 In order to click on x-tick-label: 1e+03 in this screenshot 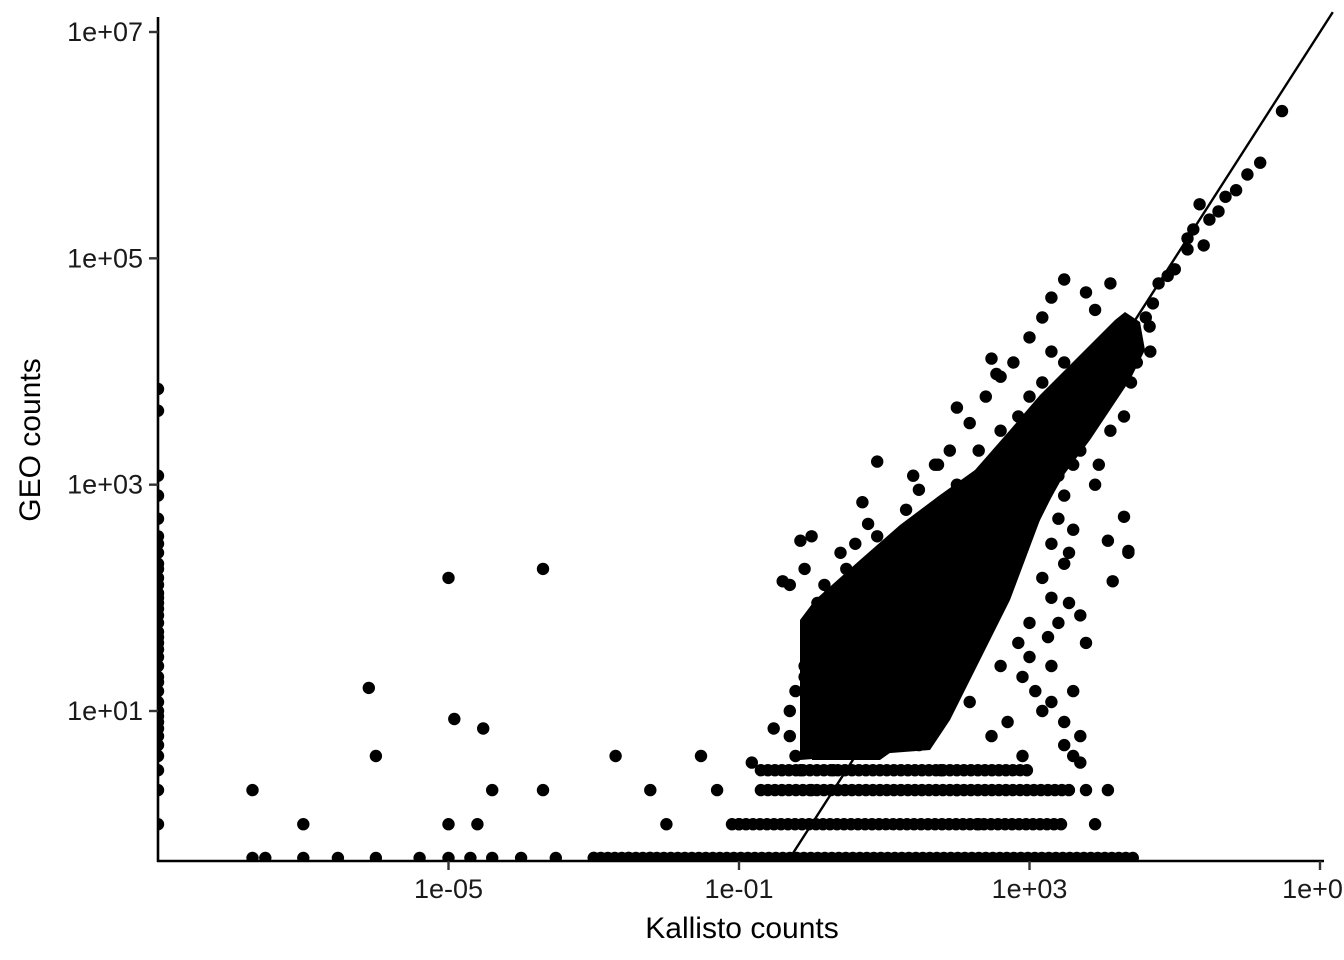, I will do `click(1030, 889)`.